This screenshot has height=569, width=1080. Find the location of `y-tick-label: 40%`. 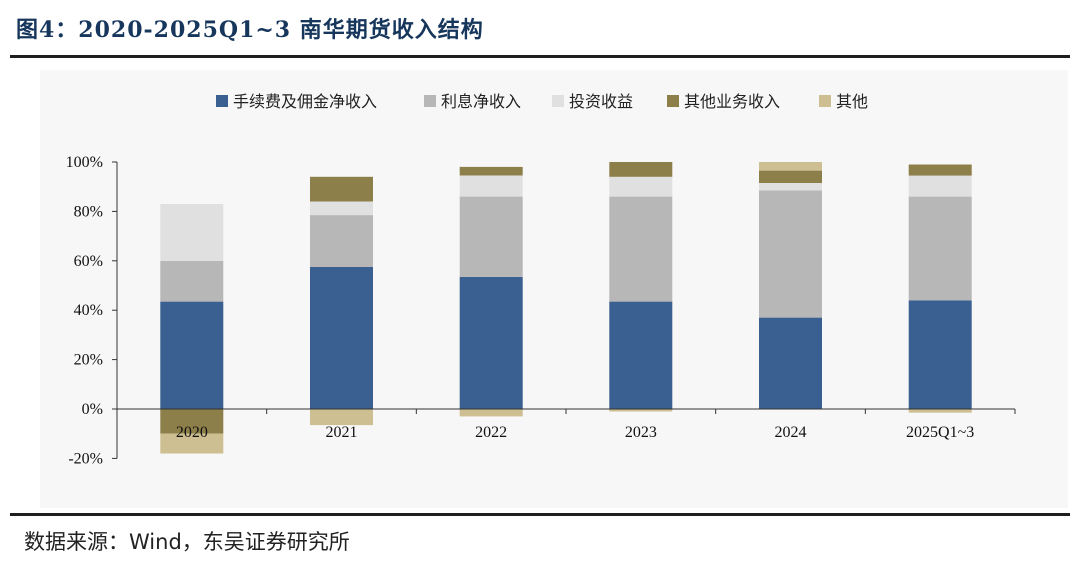

y-tick-label: 40% is located at coordinates (88, 310).